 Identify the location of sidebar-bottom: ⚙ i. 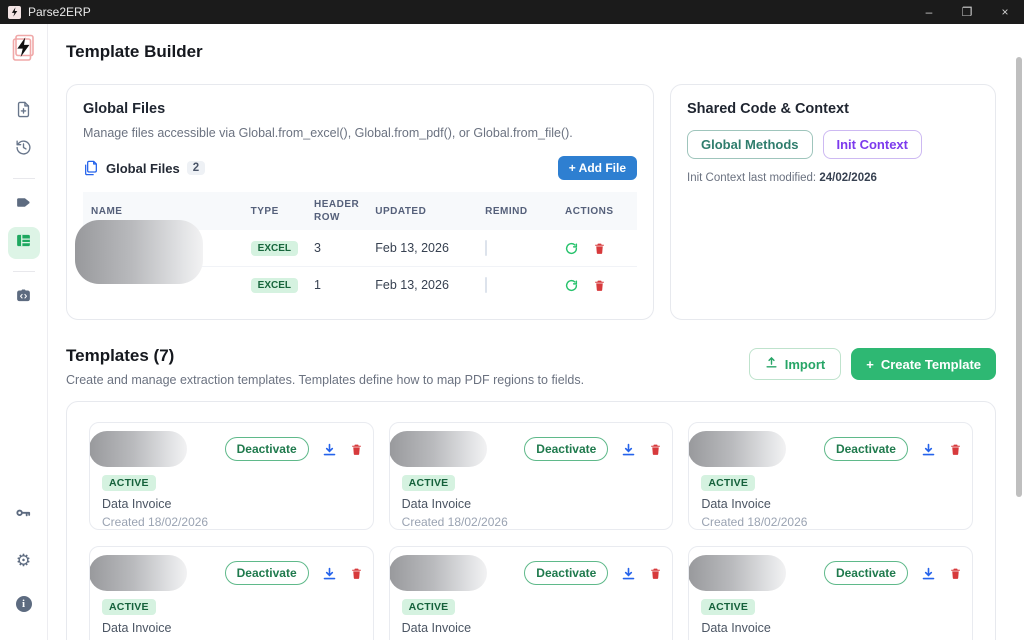
(24, 563).